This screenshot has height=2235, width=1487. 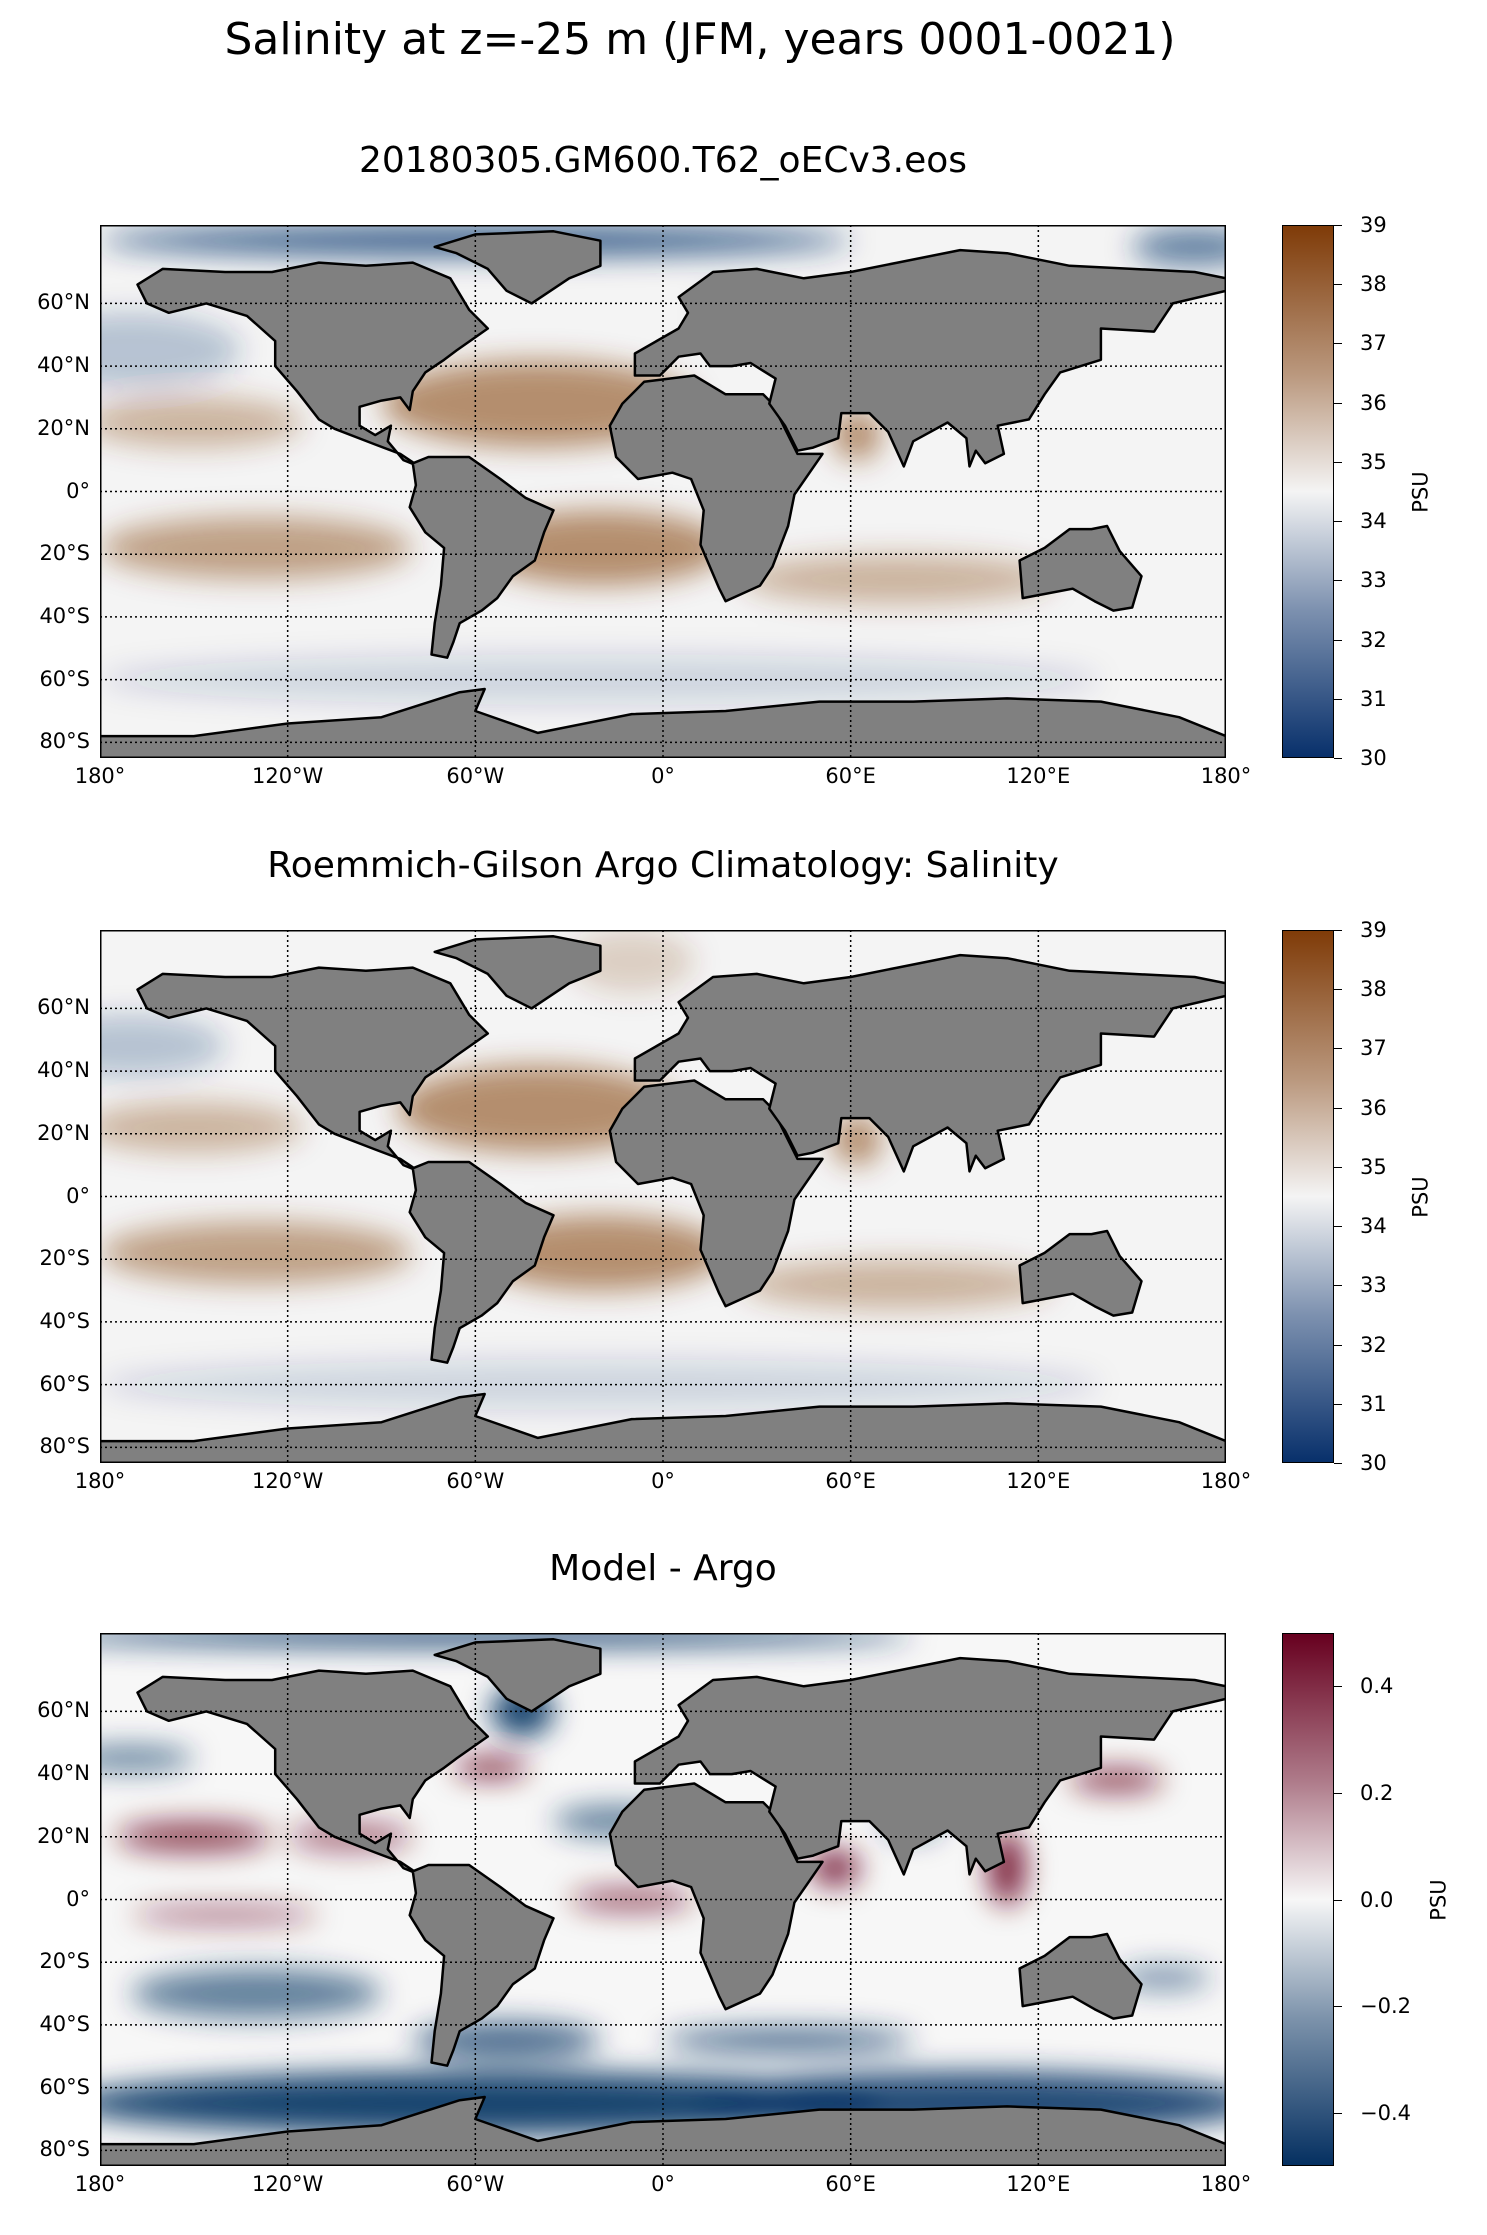 I want to click on land-australia, so click(x=1080, y=1273).